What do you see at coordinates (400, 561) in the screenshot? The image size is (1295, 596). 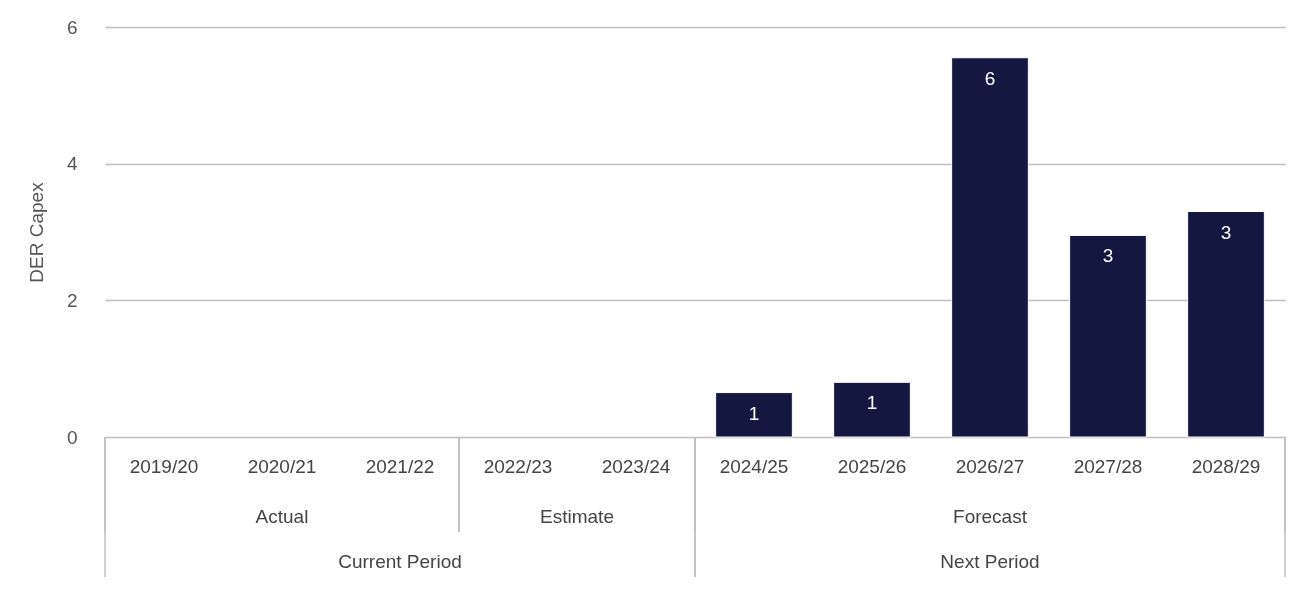 I see `text: Current Period` at bounding box center [400, 561].